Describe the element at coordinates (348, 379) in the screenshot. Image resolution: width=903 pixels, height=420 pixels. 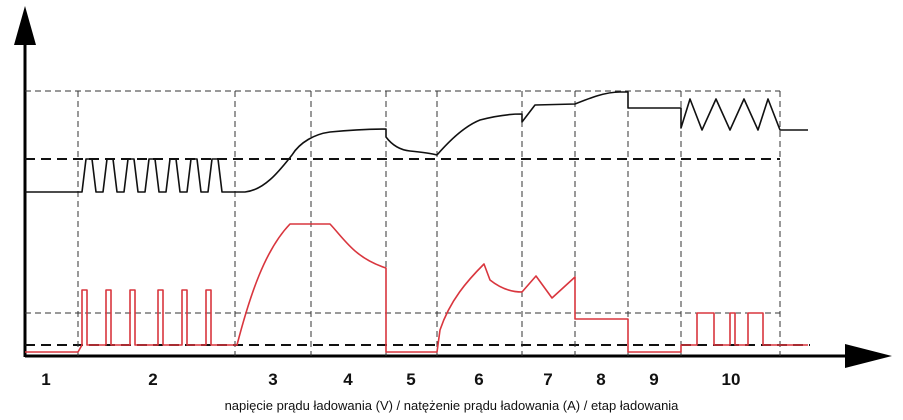
I see `stage-label-4: 4` at that location.